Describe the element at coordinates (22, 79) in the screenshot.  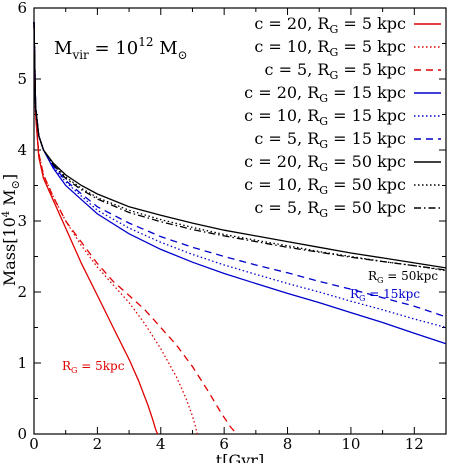
I see `y-tick-label: 5` at that location.